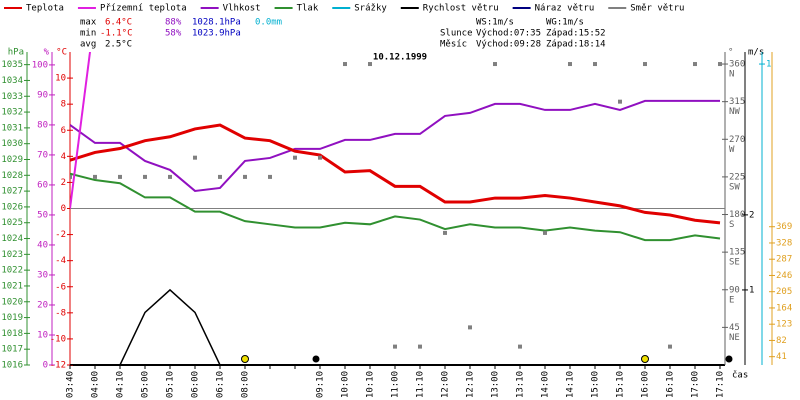  I want to click on stat-label: max, so click(88, 23).